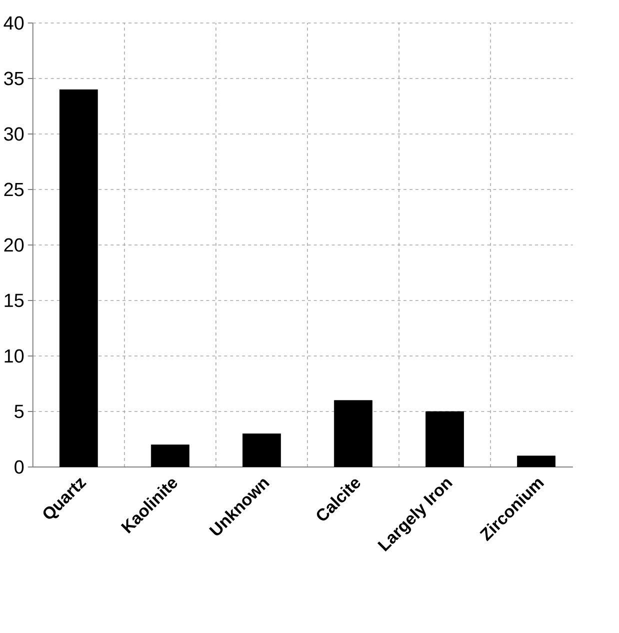 This screenshot has height=633, width=619. I want to click on y-tick-label: 40, so click(14, 23).